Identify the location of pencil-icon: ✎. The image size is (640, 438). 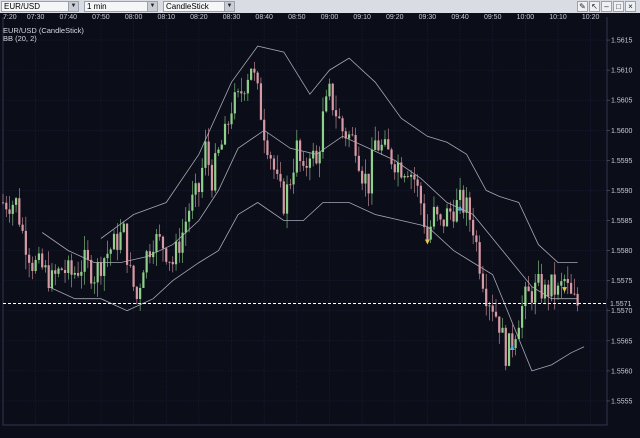
(582, 6).